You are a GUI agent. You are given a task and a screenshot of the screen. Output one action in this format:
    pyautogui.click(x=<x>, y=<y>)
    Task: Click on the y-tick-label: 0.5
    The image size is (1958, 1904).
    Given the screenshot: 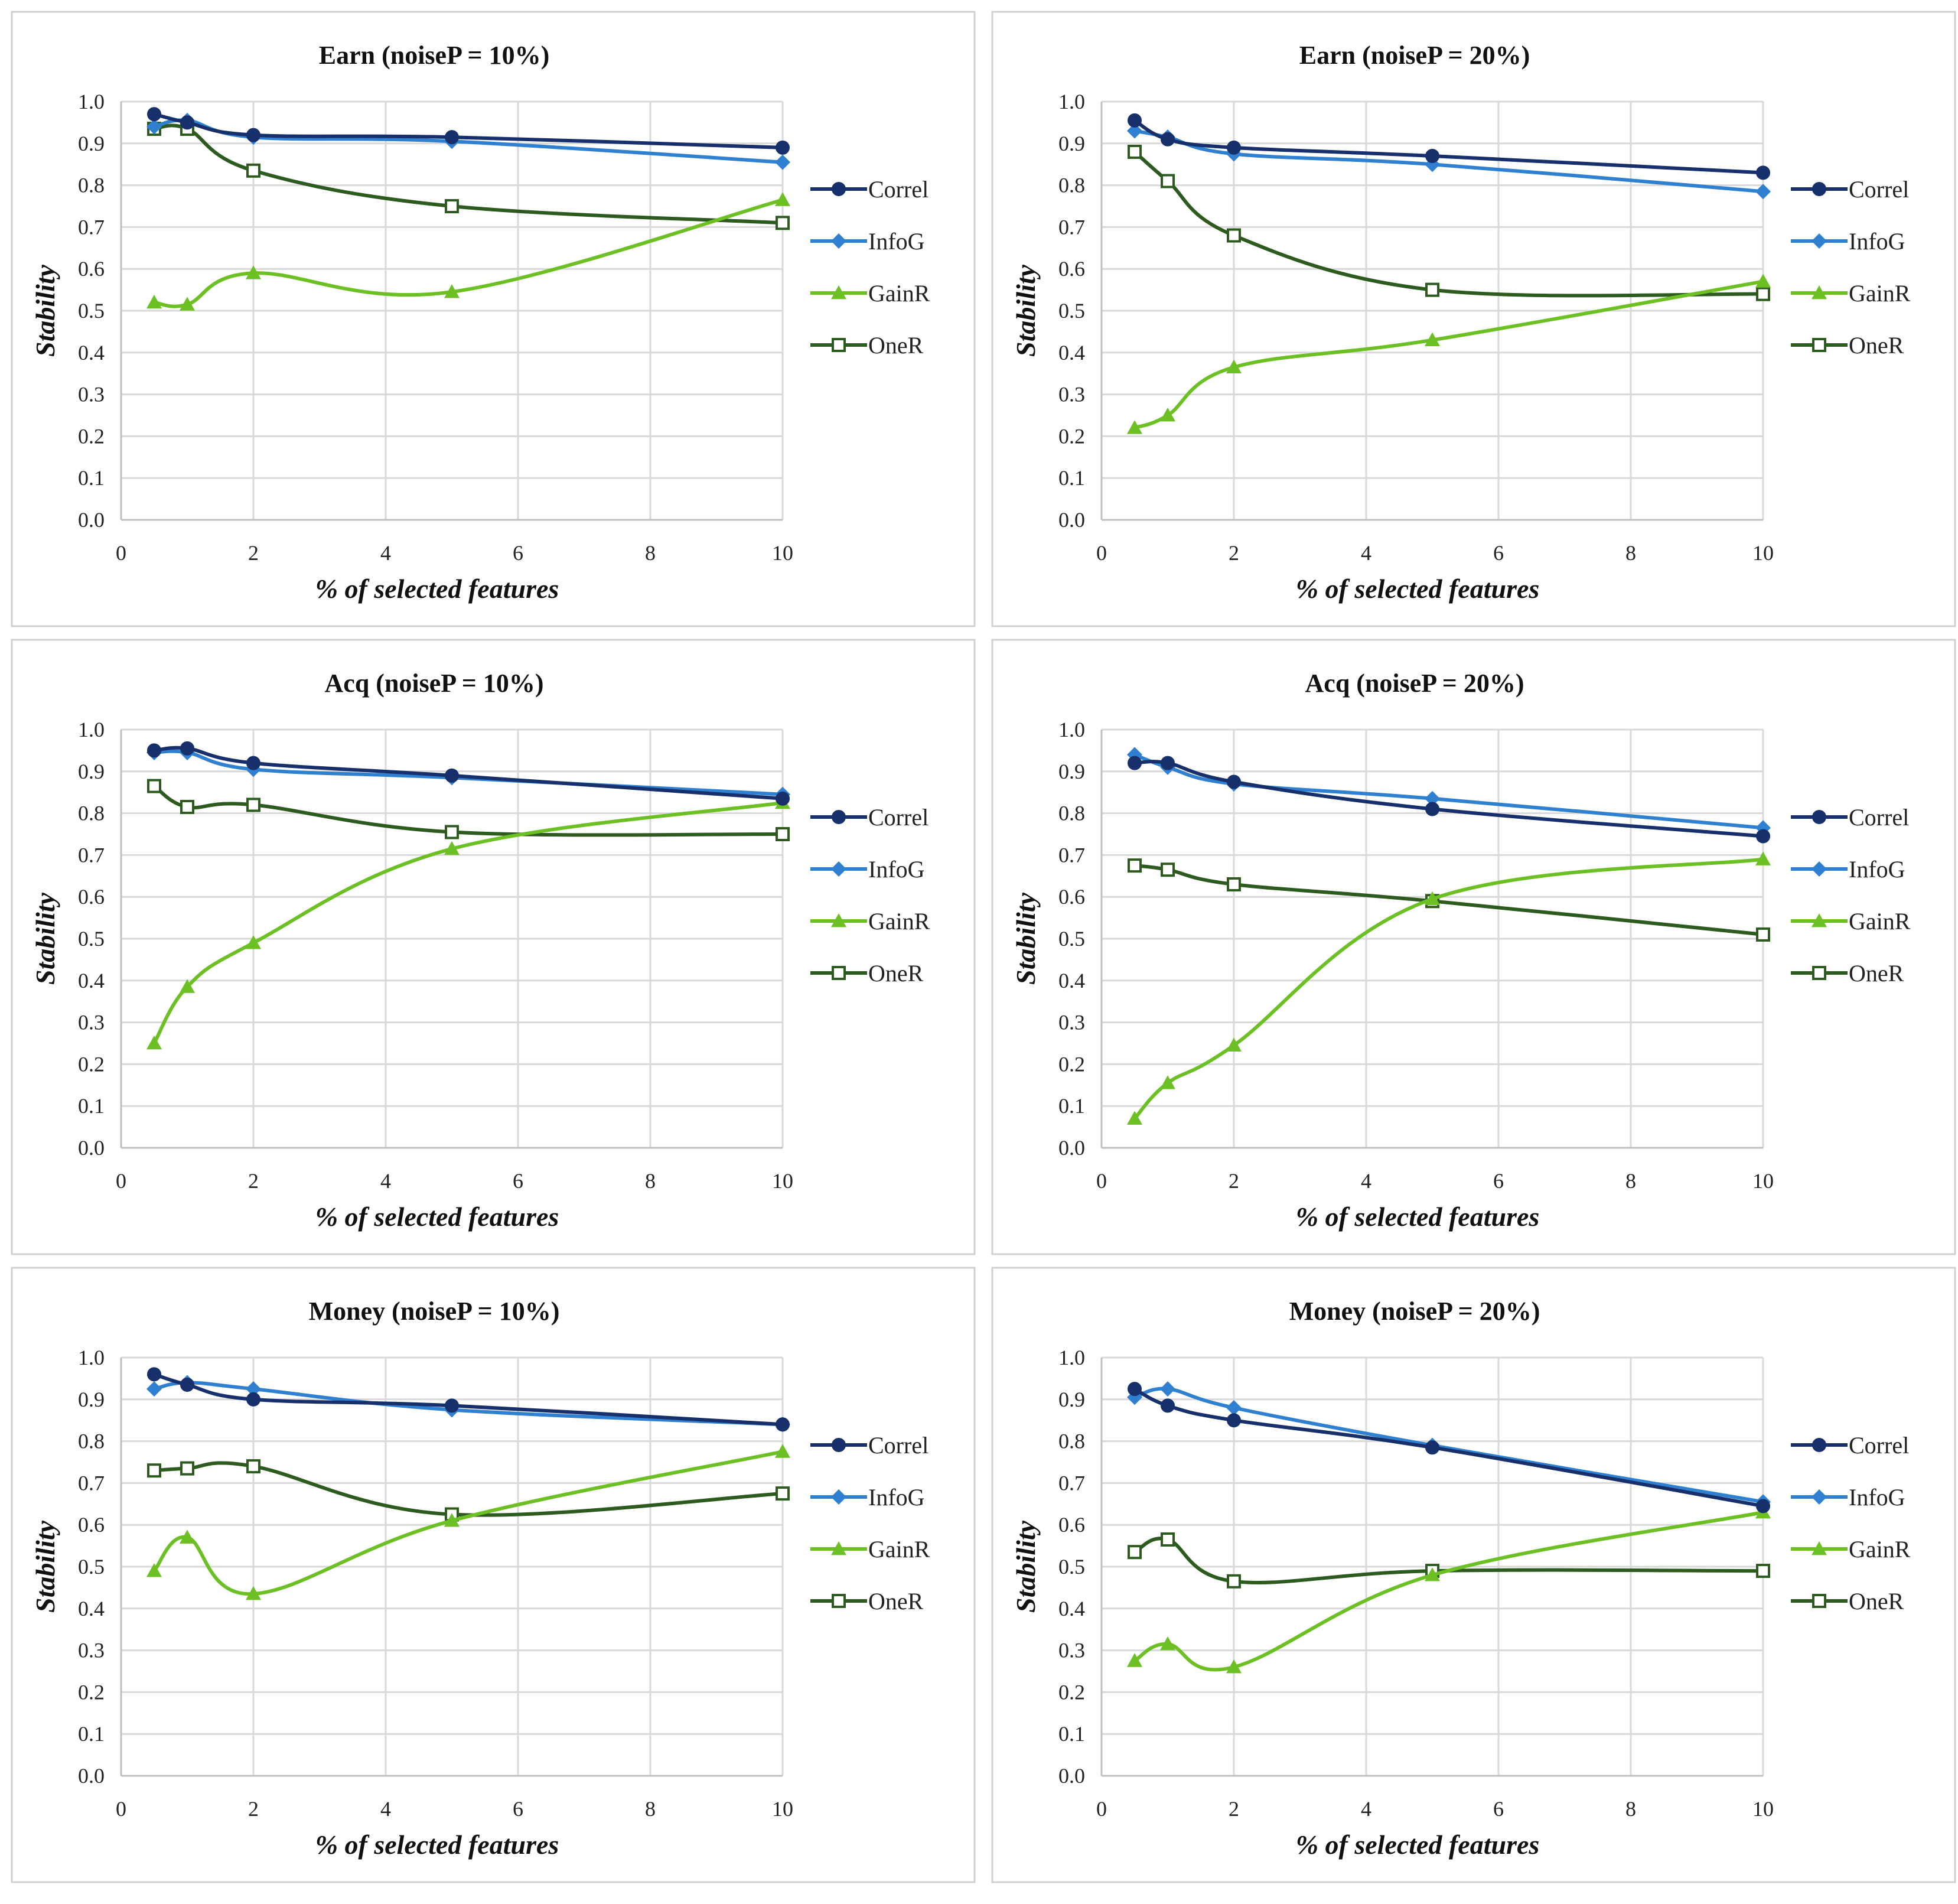 What is the action you would take?
    pyautogui.click(x=92, y=311)
    